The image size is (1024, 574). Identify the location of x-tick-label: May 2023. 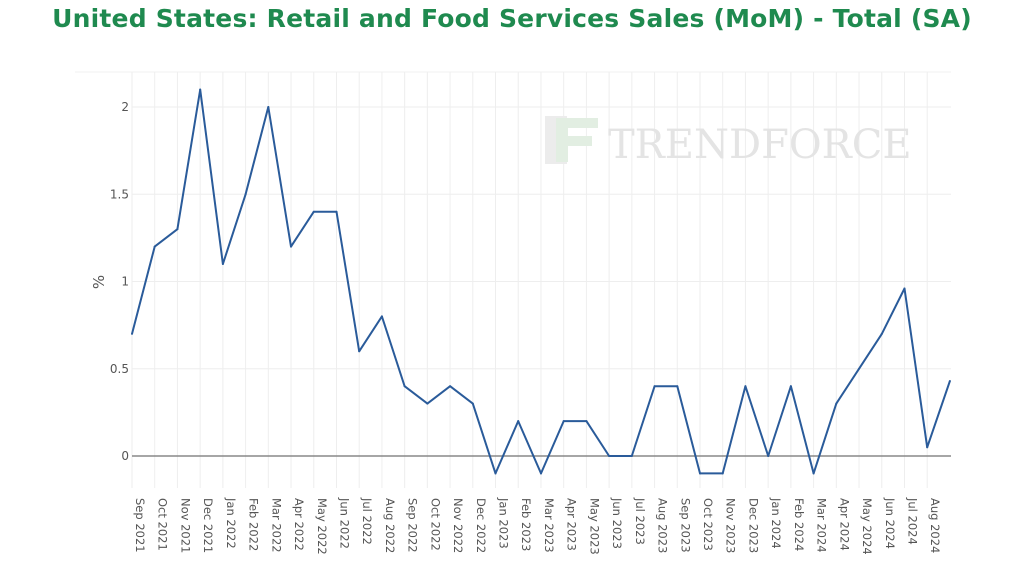
(594, 526).